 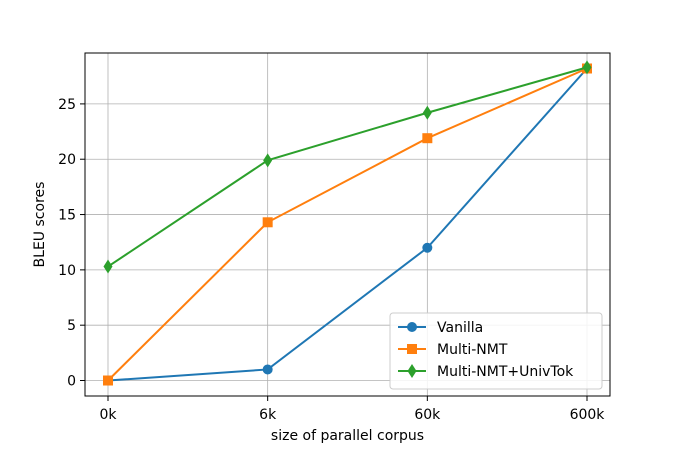 I want to click on y-tick-label: 5, so click(x=71, y=326).